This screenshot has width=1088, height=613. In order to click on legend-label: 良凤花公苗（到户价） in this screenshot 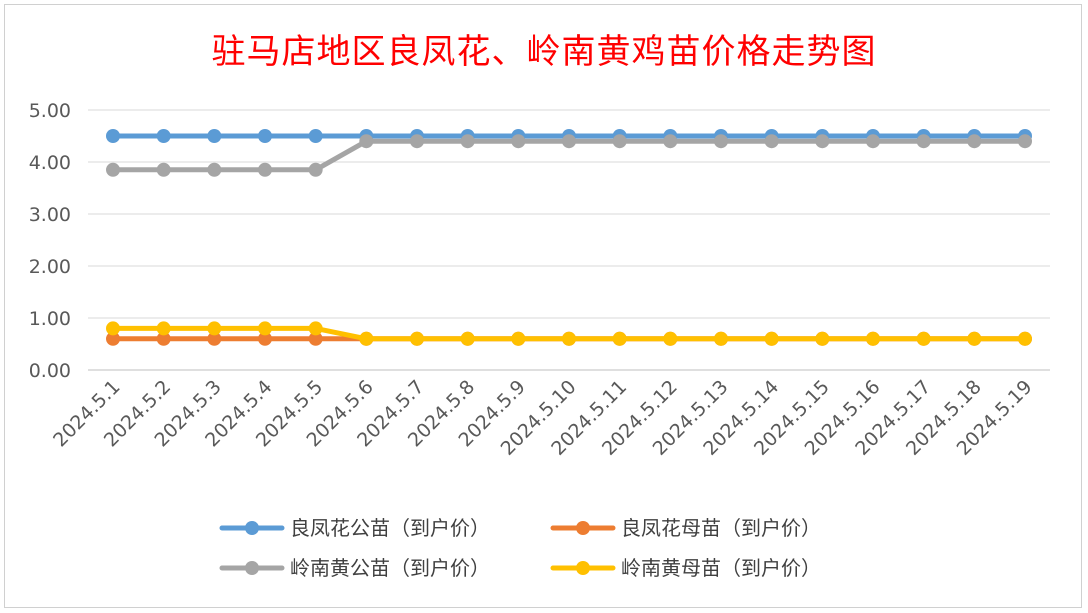, I will do `click(390, 528)`.